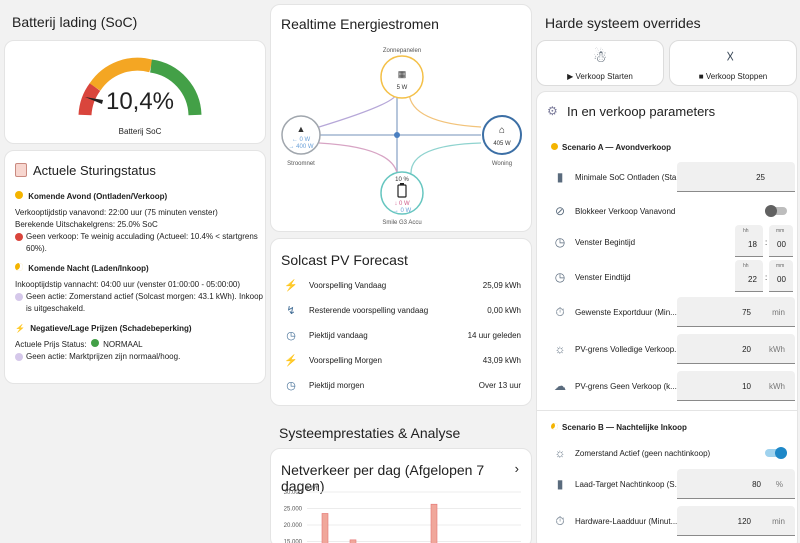 This screenshot has width=800, height=543. I want to click on min-soc-input: 25, so click(736, 177).